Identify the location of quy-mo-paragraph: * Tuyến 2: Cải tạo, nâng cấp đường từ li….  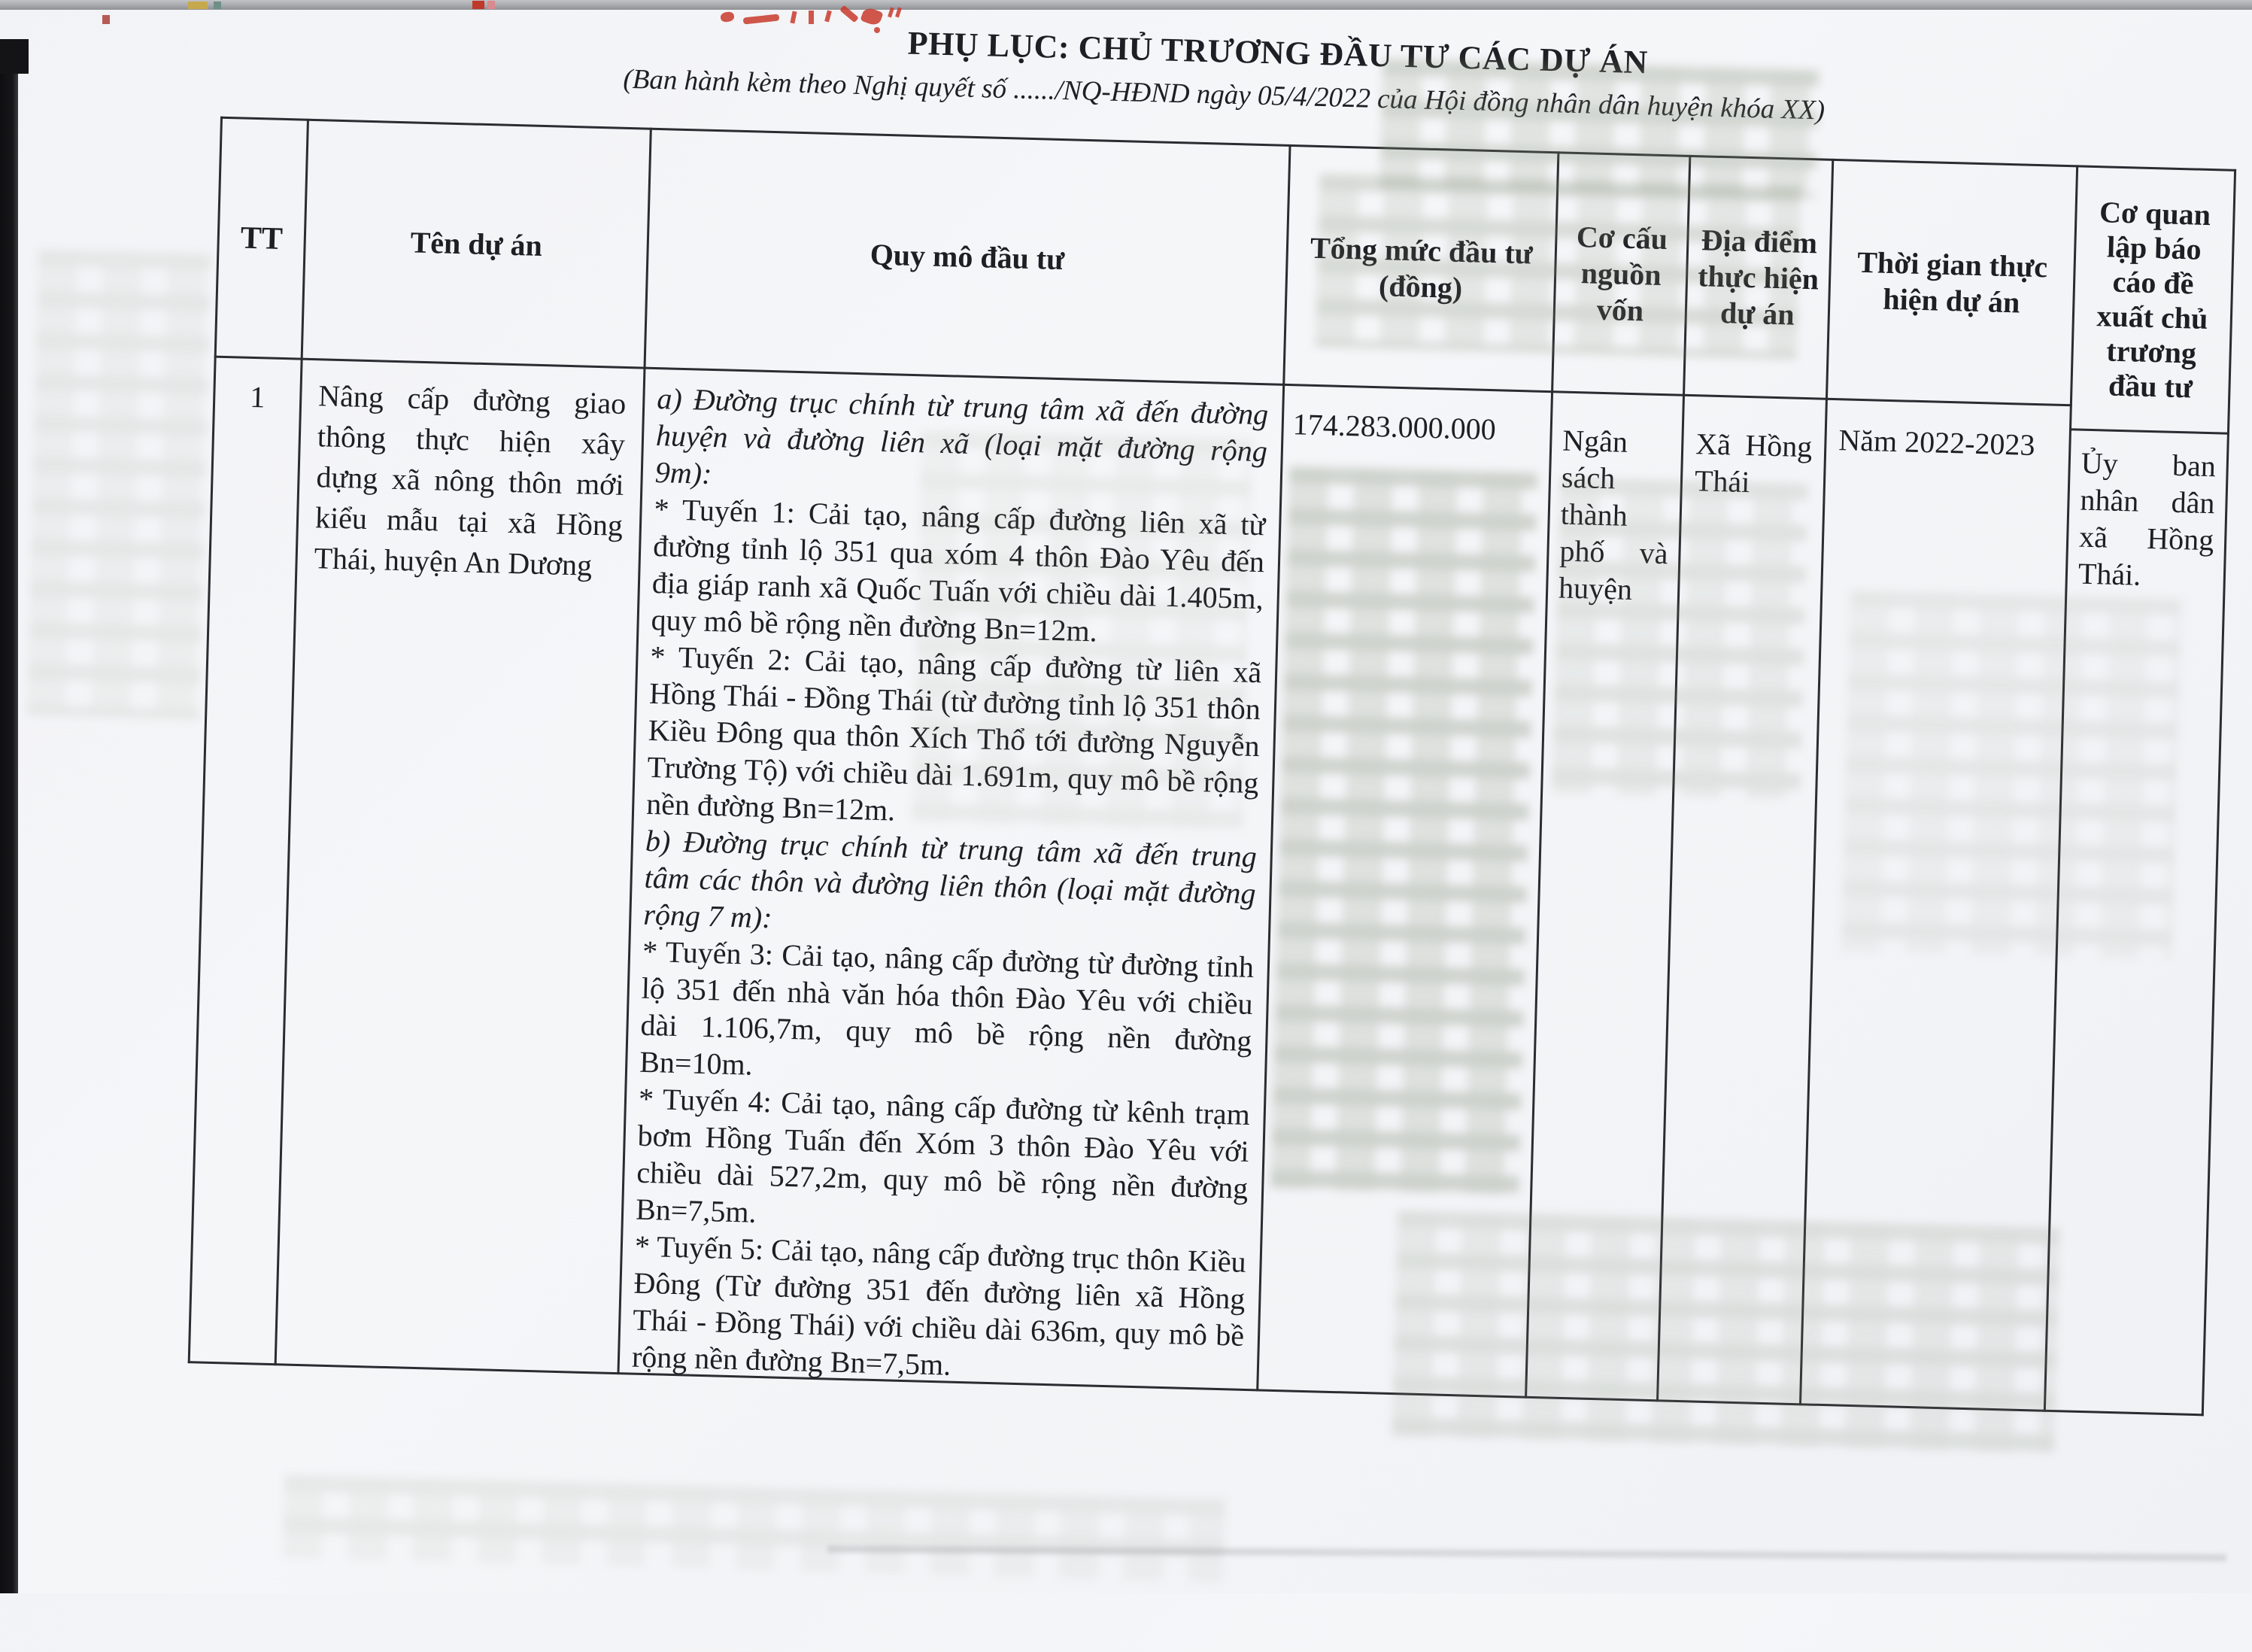
(953, 734).